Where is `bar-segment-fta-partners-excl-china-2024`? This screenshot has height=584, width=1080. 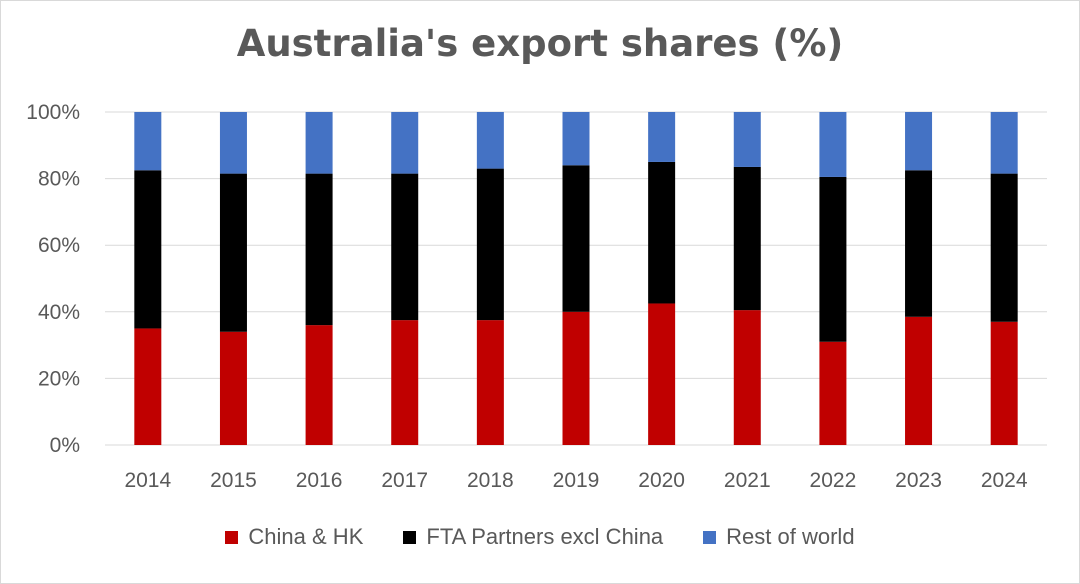
bar-segment-fta-partners-excl-china-2024 is located at coordinates (1004, 247).